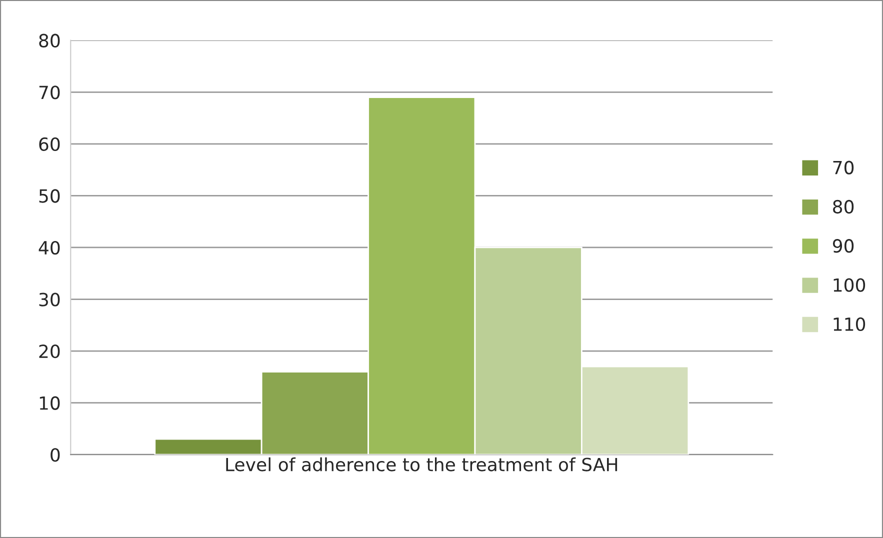  What do you see at coordinates (843, 167) in the screenshot?
I see `legend-label: 70` at bounding box center [843, 167].